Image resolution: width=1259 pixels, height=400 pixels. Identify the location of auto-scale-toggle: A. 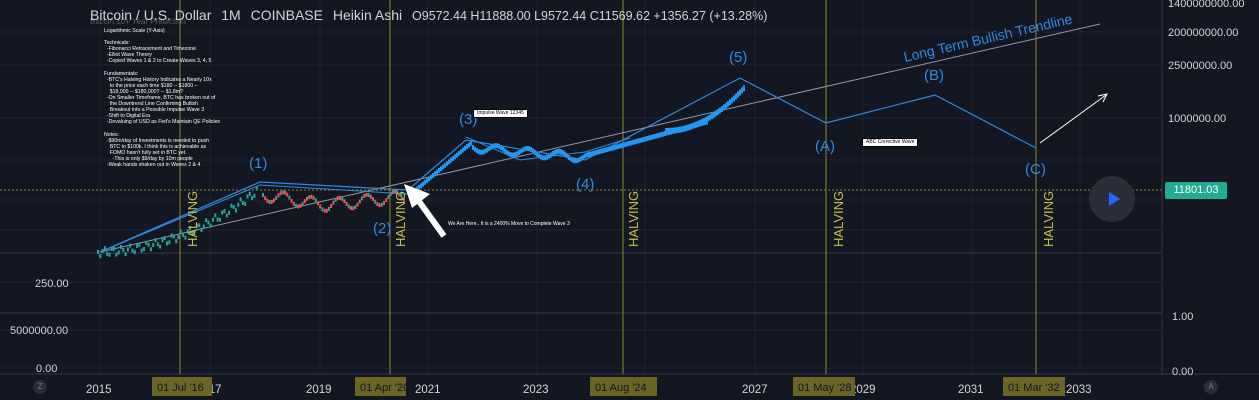
(1211, 387).